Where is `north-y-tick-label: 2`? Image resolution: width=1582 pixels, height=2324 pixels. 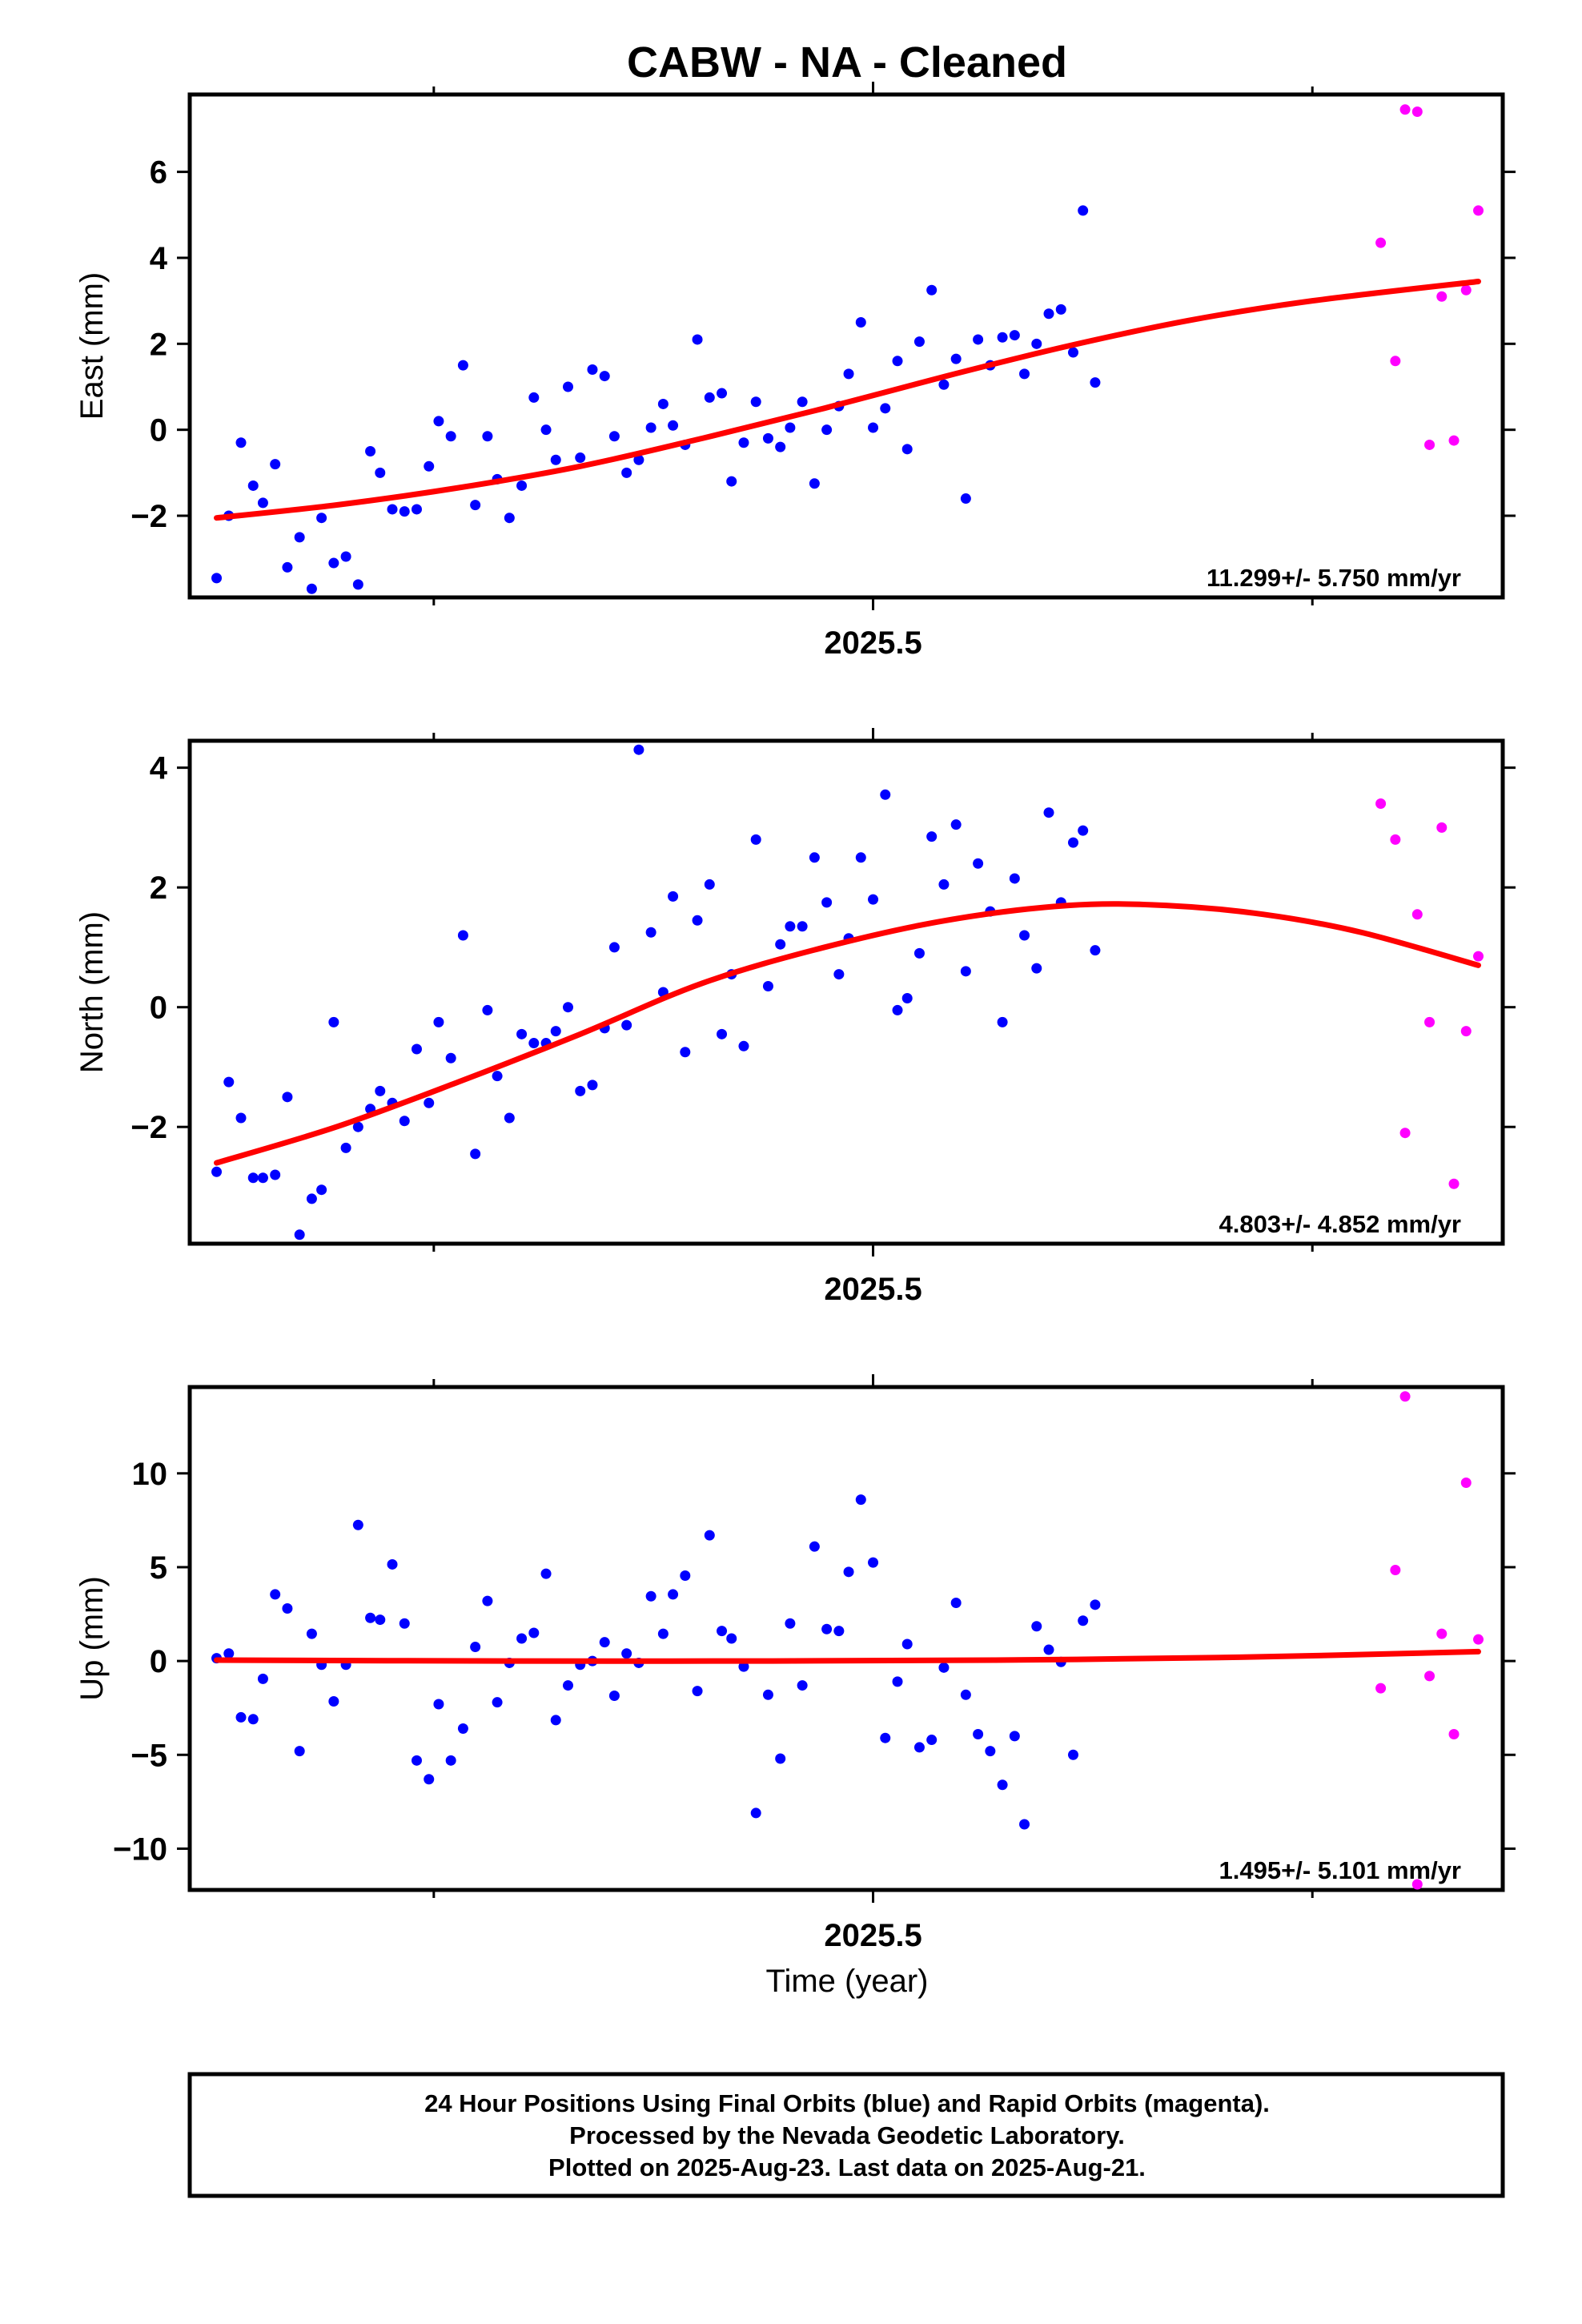
north-y-tick-label: 2 is located at coordinates (158, 888).